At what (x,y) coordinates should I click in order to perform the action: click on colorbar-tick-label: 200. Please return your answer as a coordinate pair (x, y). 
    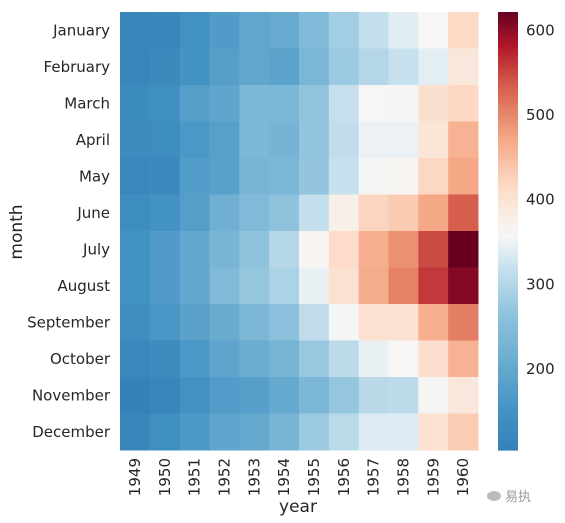
    Looking at the image, I should click on (540, 369).